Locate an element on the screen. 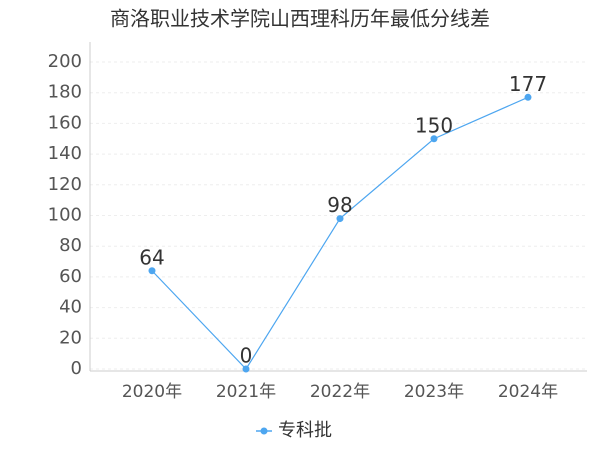 The image size is (600, 450). x-tick-label: 2023年 is located at coordinates (434, 392).